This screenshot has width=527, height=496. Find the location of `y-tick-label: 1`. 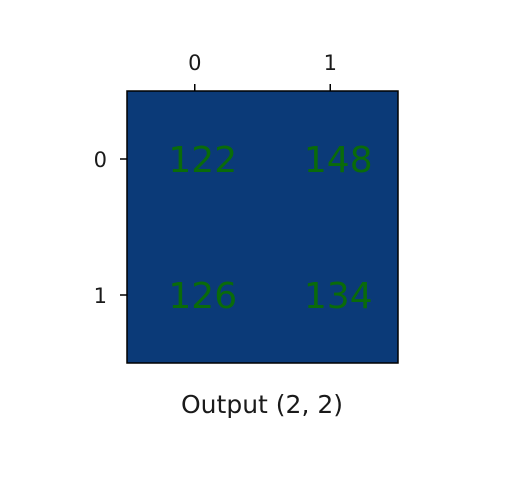

y-tick-label: 1 is located at coordinates (100, 296).